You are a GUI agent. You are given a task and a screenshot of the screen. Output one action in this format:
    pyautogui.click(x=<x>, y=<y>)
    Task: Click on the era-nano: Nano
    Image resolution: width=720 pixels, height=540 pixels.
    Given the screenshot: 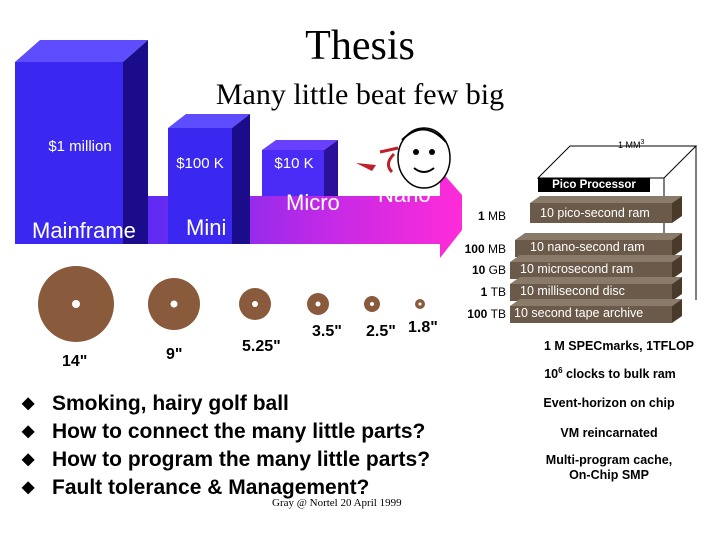 What is the action you would take?
    pyautogui.click(x=404, y=194)
    